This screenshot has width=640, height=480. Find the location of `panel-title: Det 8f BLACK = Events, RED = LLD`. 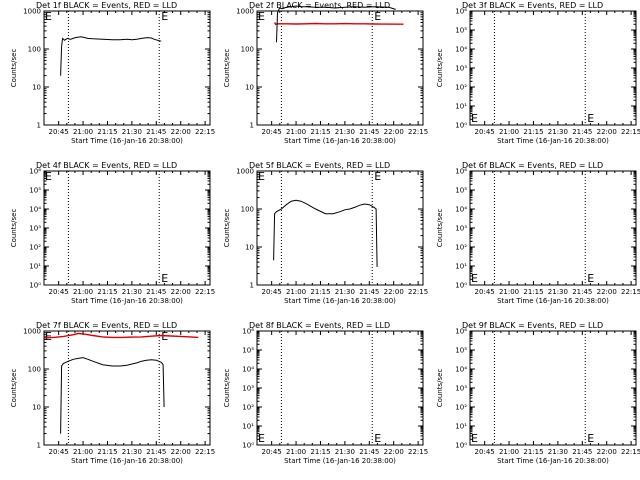

panel-title: Det 8f BLACK = Events, RED = LLD is located at coordinates (319, 325).